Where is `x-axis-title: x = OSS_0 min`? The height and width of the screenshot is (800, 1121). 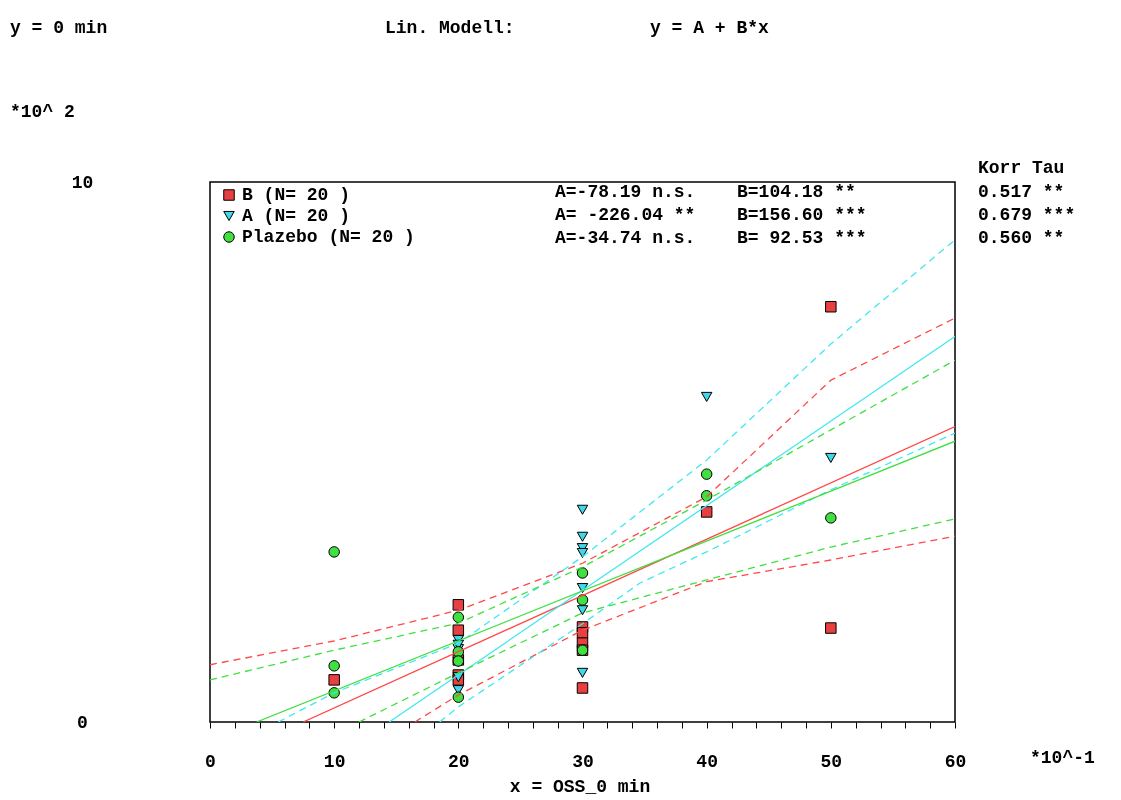 x-axis-title: x = OSS_0 min is located at coordinates (580, 787).